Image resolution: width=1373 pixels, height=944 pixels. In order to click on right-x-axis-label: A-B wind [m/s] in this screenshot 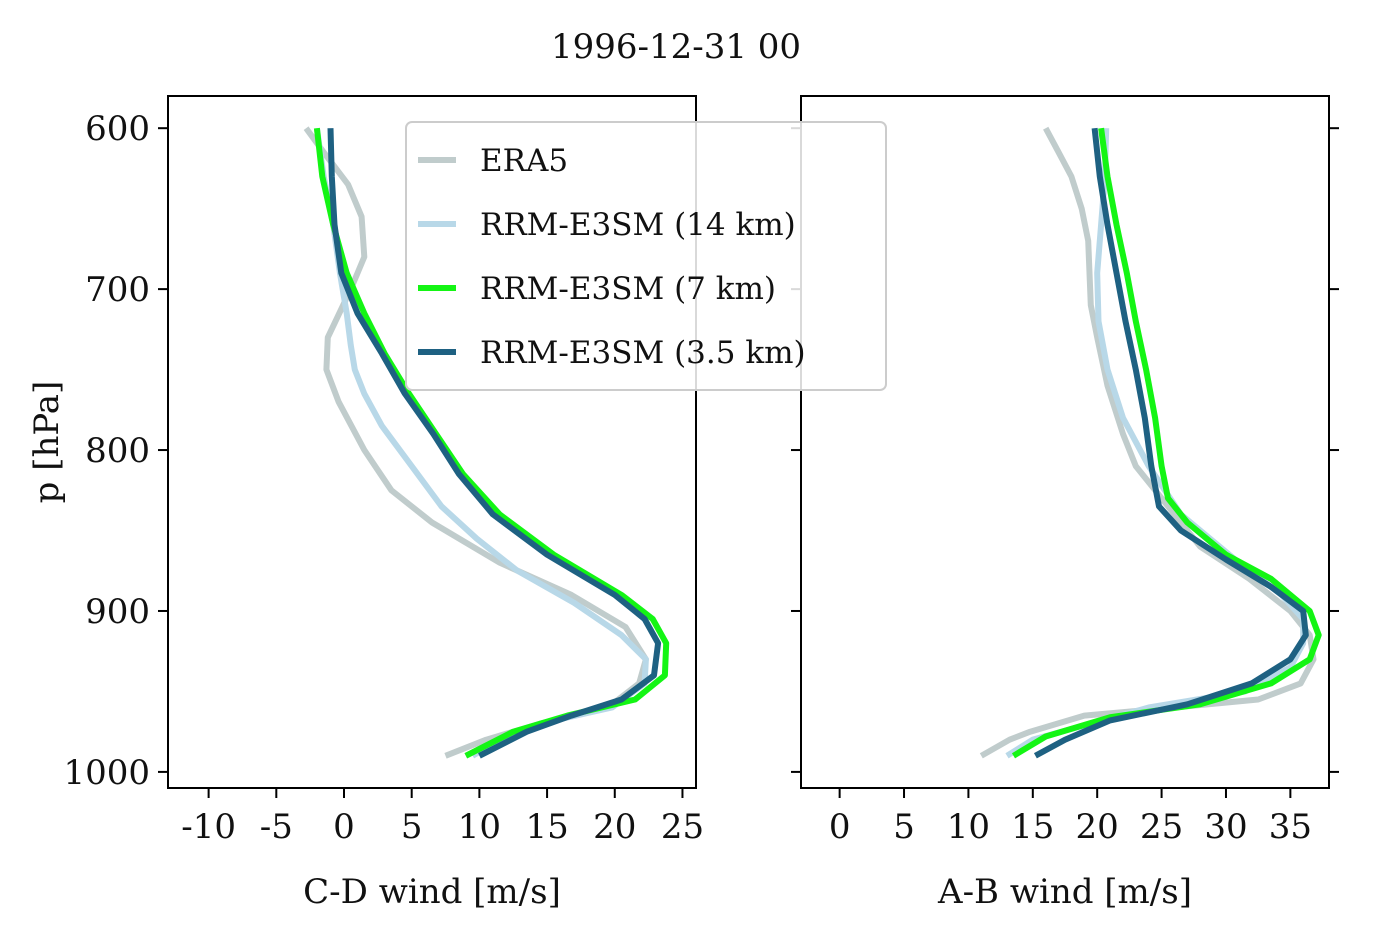, I will do `click(1064, 892)`.